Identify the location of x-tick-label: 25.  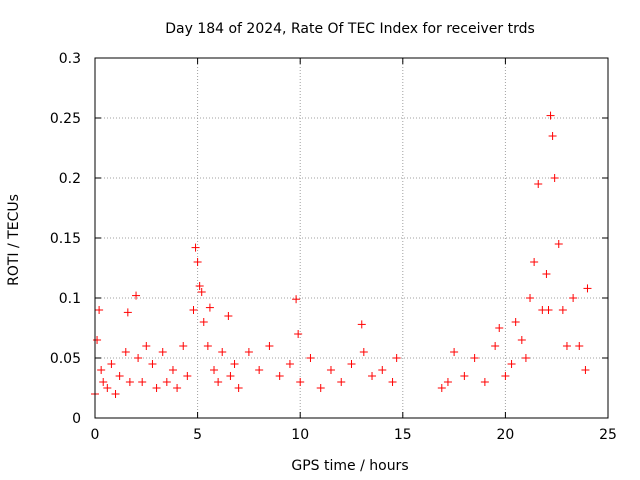
(608, 435).